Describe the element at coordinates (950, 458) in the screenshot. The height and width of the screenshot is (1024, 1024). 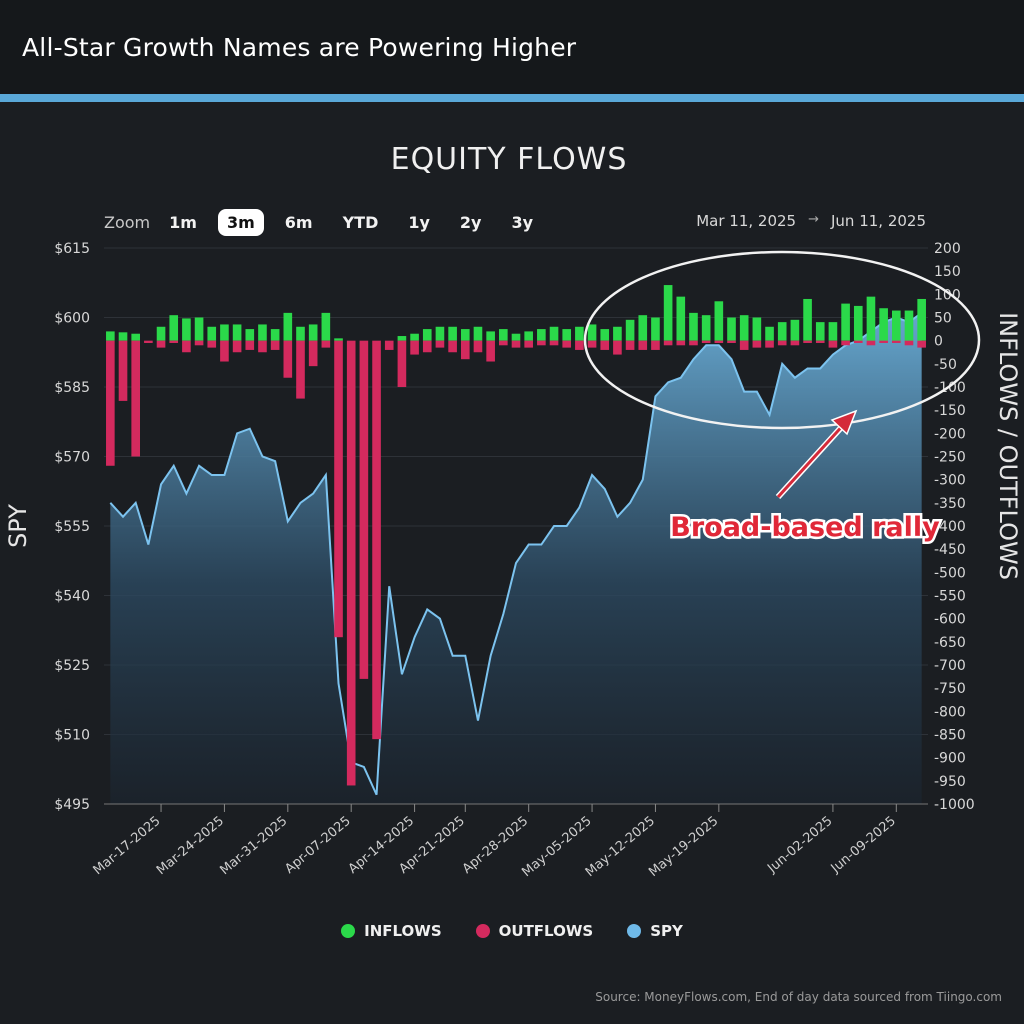
I see `y-tick-label-right: -250` at that location.